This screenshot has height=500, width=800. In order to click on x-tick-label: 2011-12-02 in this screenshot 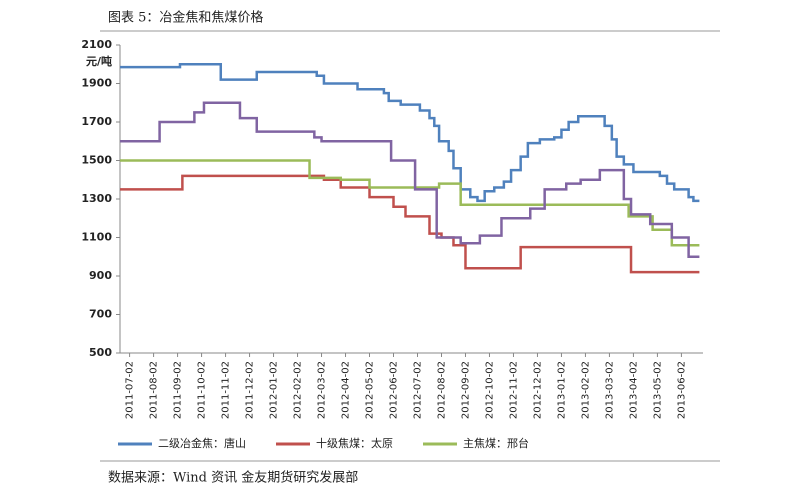, I will do `click(250, 390)`.